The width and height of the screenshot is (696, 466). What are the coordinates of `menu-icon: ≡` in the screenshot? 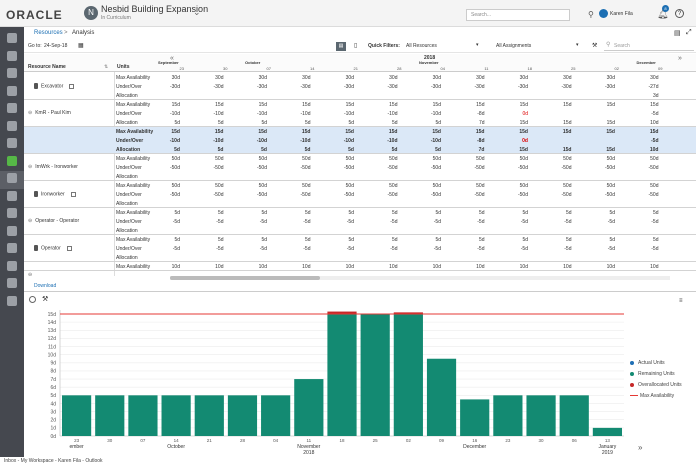 It's located at (681, 301).